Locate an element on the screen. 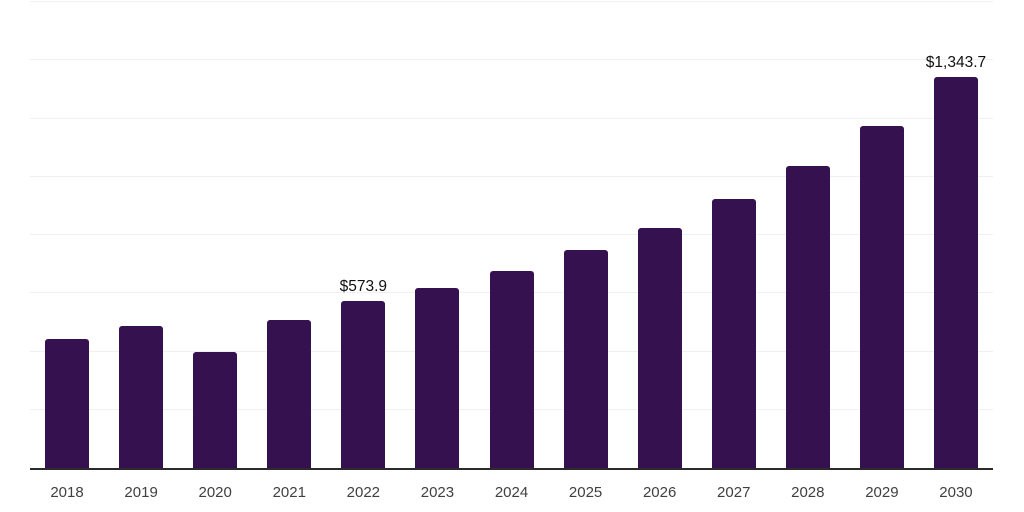 The height and width of the screenshot is (512, 1024). bar-slot-2022: $573.9 is located at coordinates (363, 235).